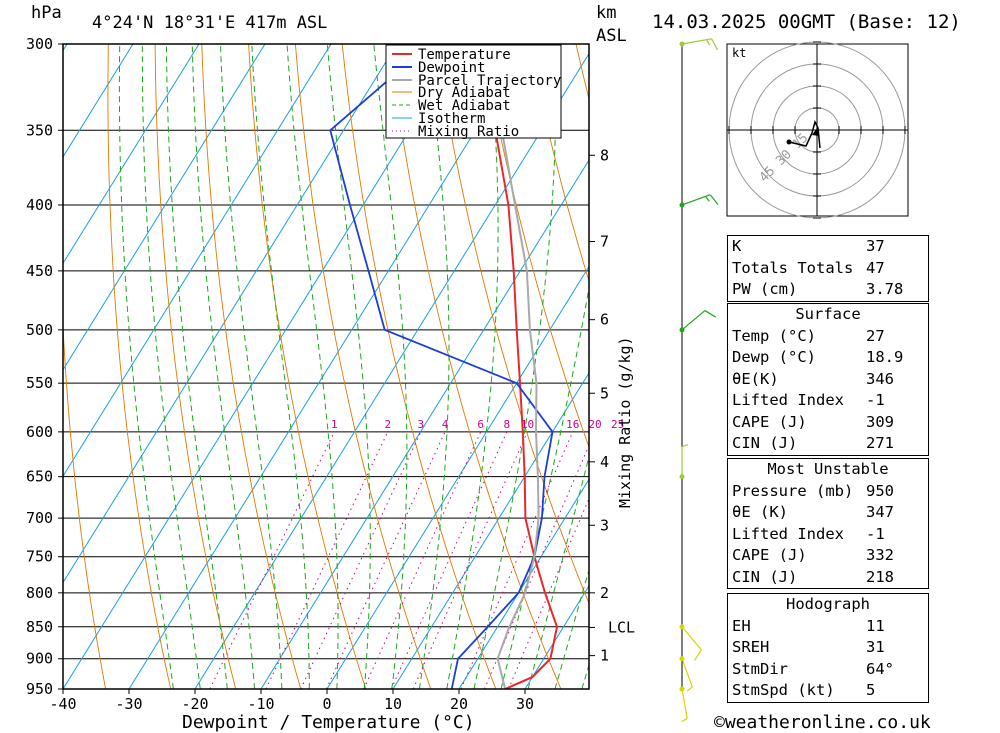 The height and width of the screenshot is (733, 1000). I want to click on x-tick-label: -40, so click(62, 704).